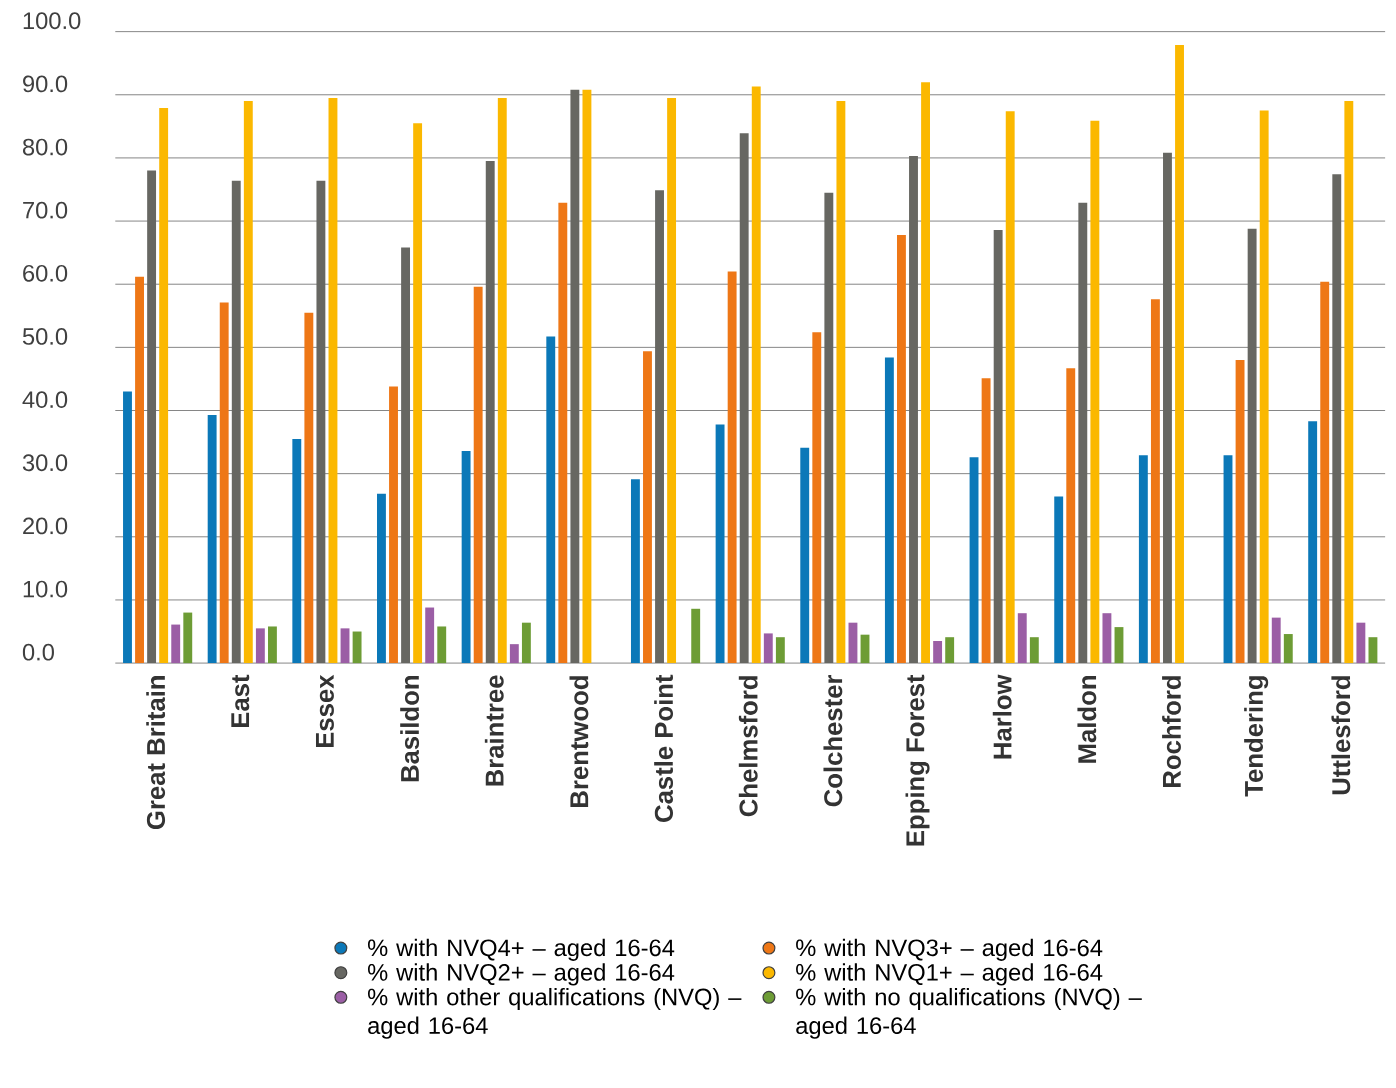  I want to click on y-tick-label: 70.0, so click(45, 210).